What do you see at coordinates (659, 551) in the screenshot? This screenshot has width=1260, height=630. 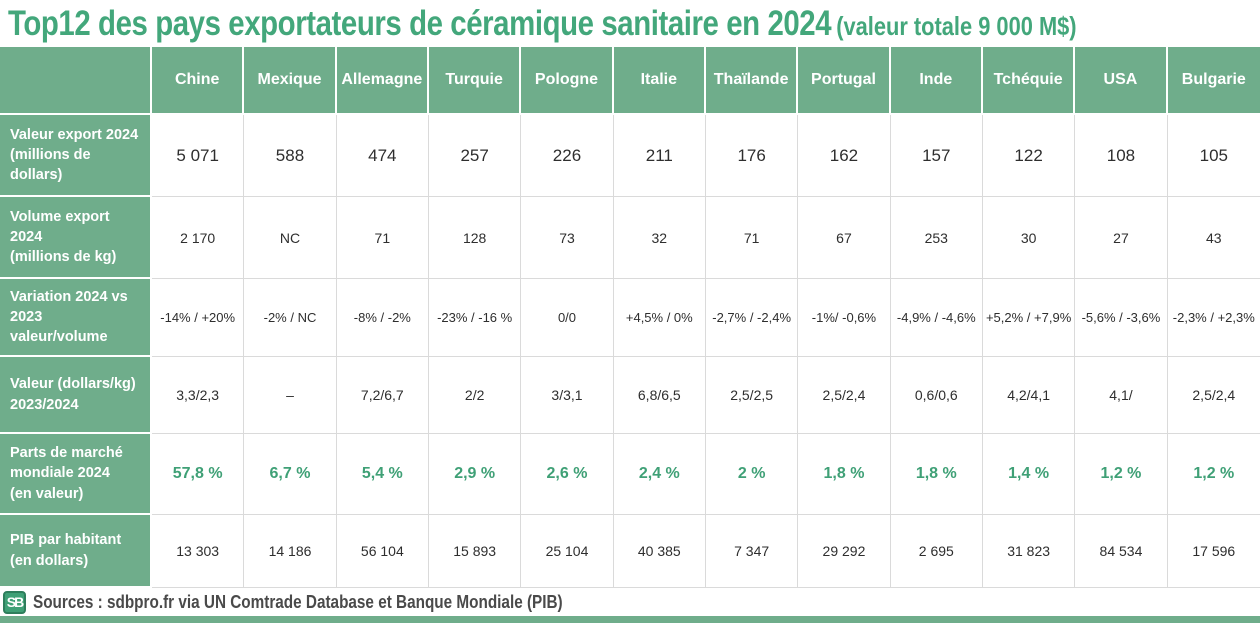 I see `data-cell: 40 385` at bounding box center [659, 551].